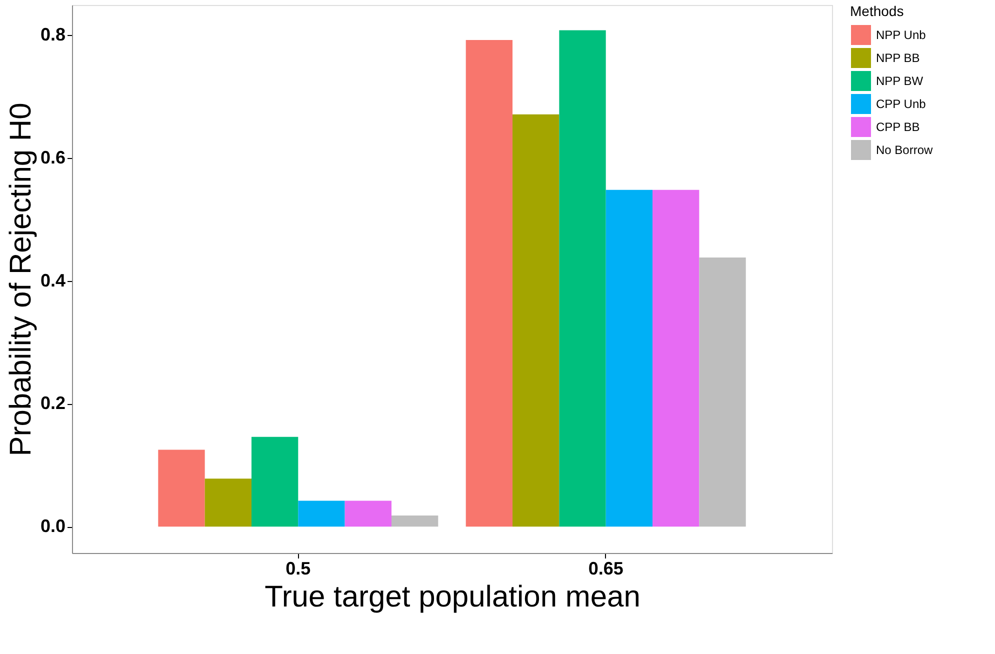 The width and height of the screenshot is (995, 654). Describe the element at coordinates (53, 403) in the screenshot. I see `y-tick-label: 0.2` at that location.